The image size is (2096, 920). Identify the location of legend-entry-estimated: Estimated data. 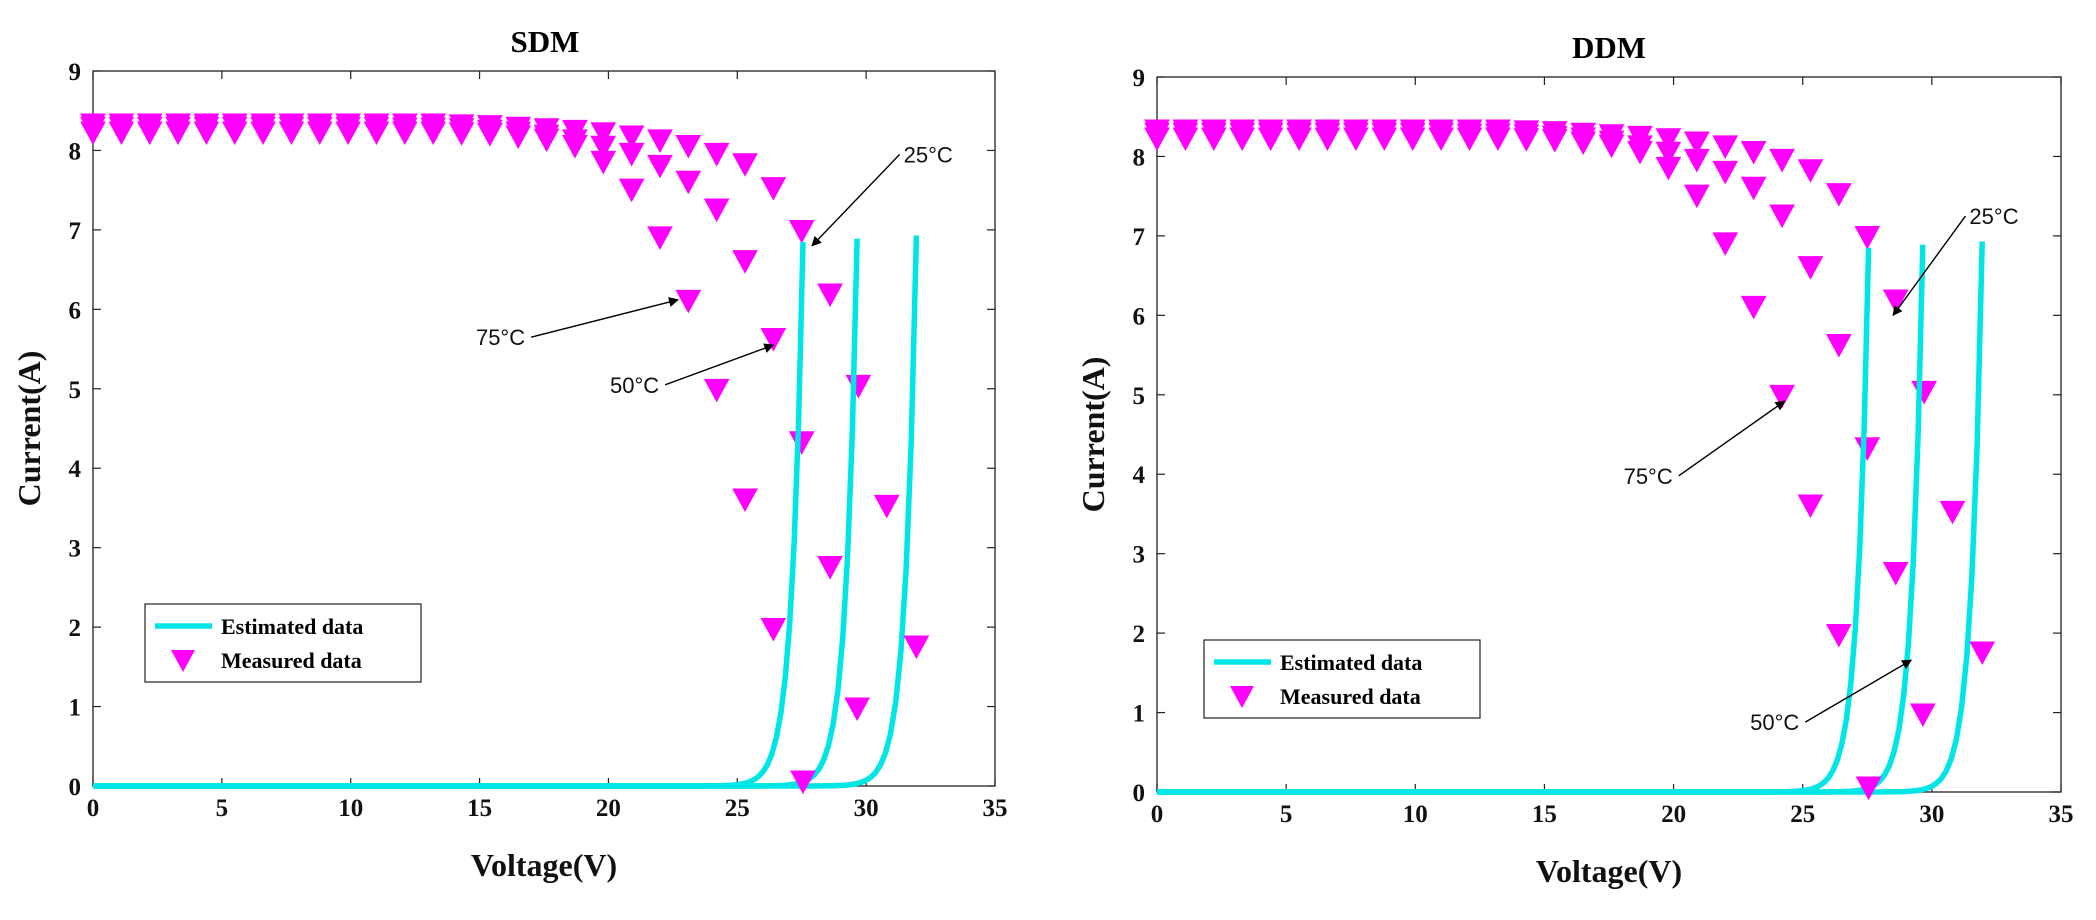
(1351, 662).